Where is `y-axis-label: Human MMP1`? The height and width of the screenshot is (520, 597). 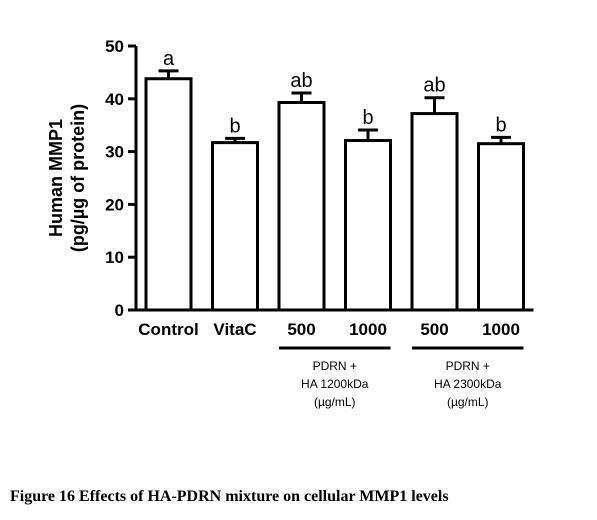
y-axis-label: Human MMP1 is located at coordinates (56, 178).